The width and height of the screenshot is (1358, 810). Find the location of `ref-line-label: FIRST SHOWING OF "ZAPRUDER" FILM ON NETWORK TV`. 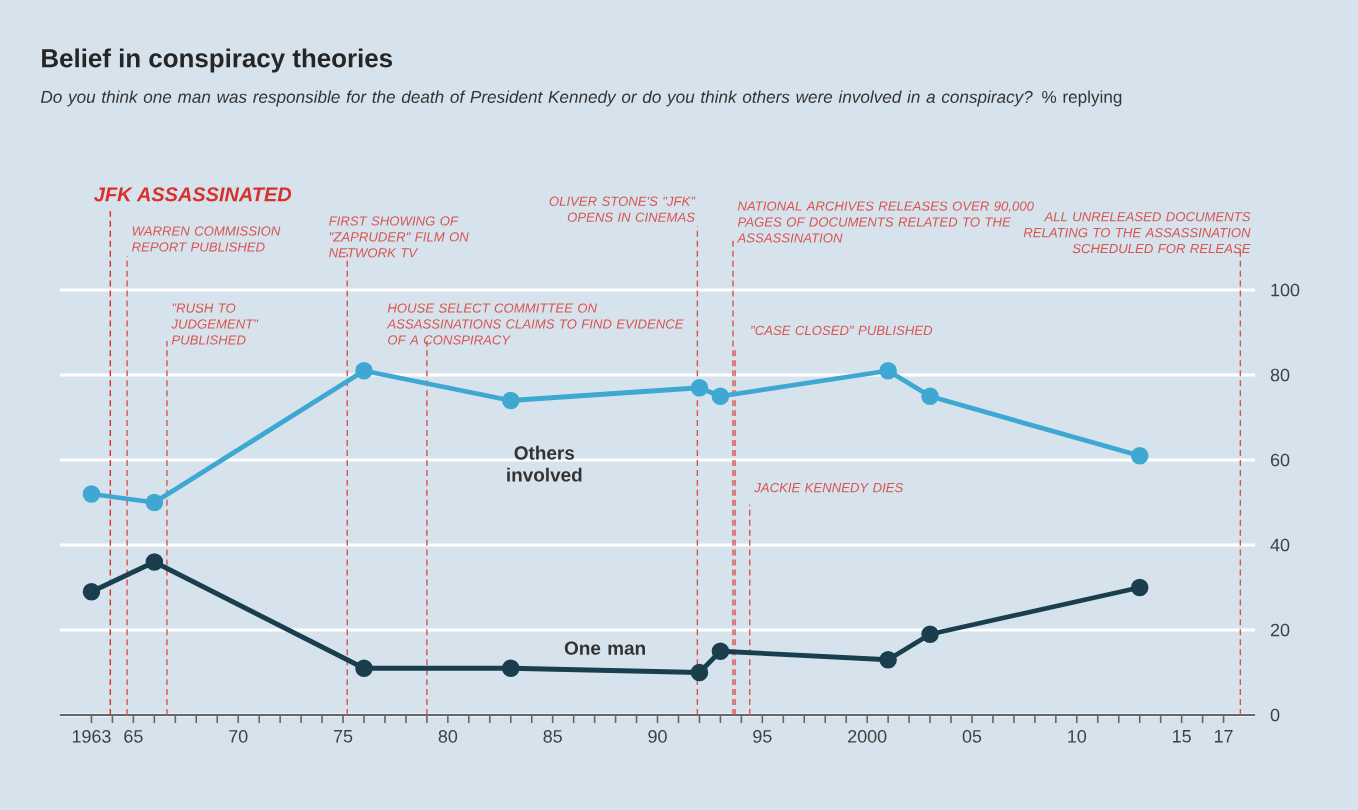

ref-line-label: FIRST SHOWING OF "ZAPRUDER" FILM ON NETWORK TV is located at coordinates (399, 237).